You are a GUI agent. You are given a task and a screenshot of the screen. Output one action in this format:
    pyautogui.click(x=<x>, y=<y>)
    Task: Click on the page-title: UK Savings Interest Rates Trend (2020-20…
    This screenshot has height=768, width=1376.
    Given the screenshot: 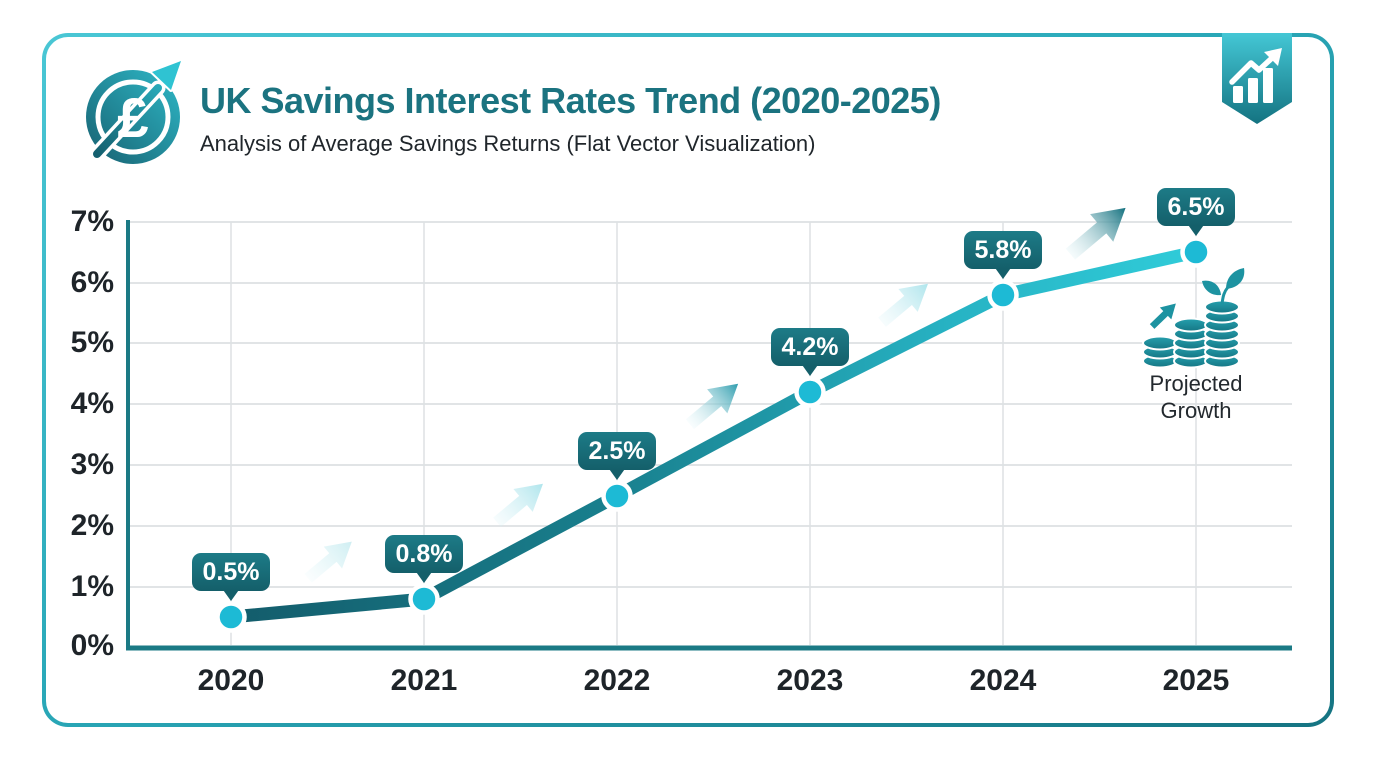 What is the action you would take?
    pyautogui.click(x=570, y=100)
    